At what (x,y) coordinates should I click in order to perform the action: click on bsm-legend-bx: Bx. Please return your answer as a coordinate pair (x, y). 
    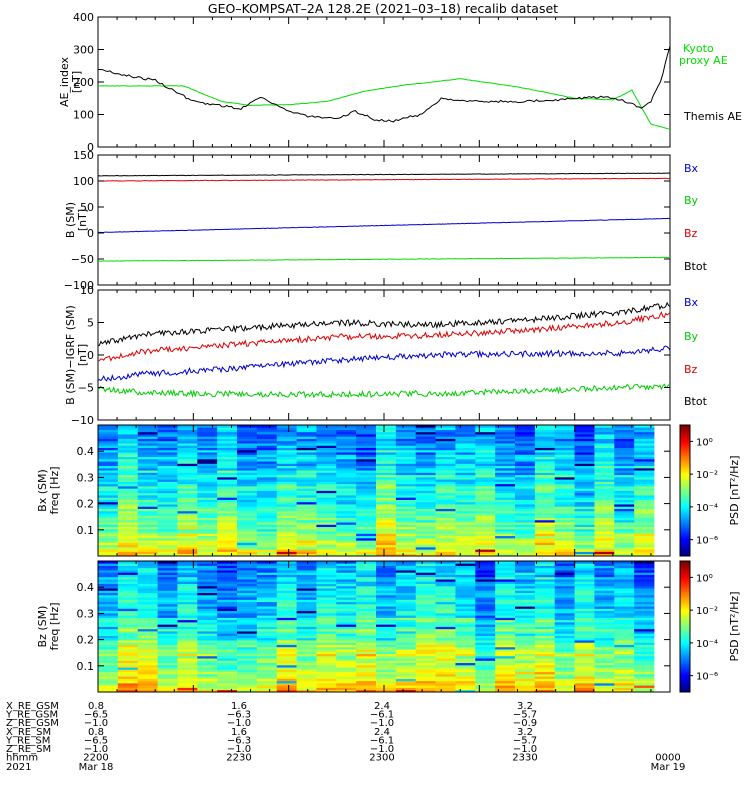
    Looking at the image, I should click on (691, 168).